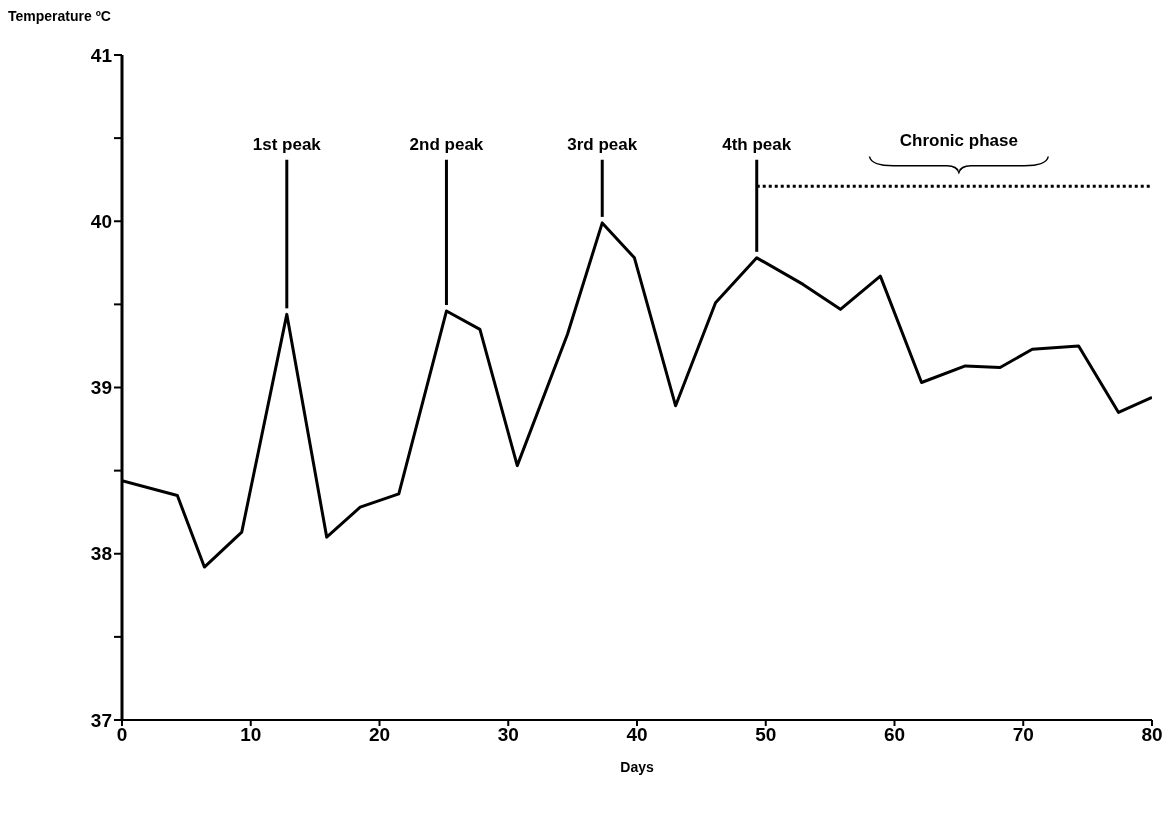  I want to click on x-axis-title: Days, so click(637, 767).